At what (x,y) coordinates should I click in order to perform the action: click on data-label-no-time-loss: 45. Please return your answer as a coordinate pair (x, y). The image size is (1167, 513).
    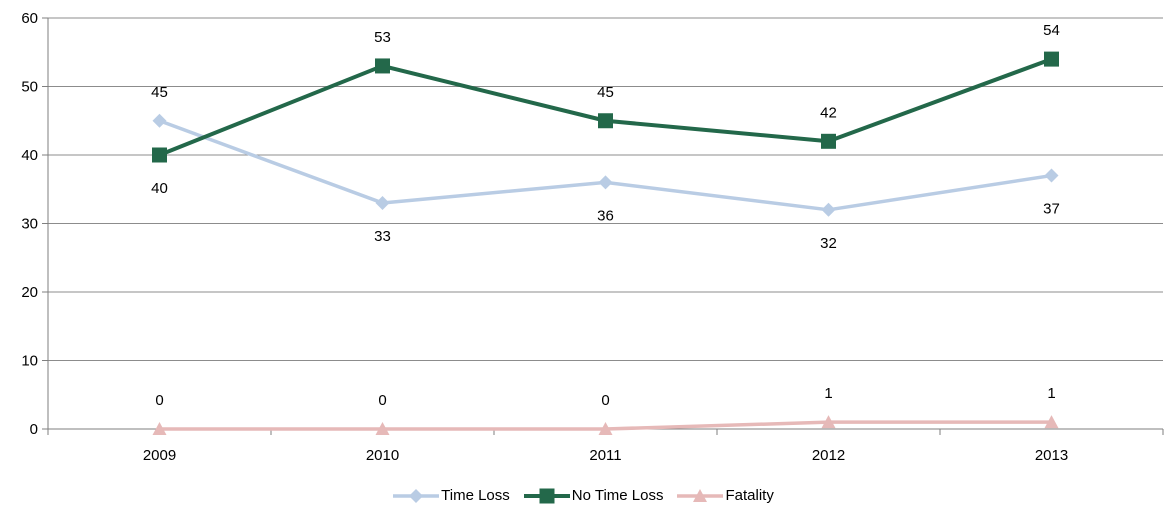
    Looking at the image, I should click on (605, 92).